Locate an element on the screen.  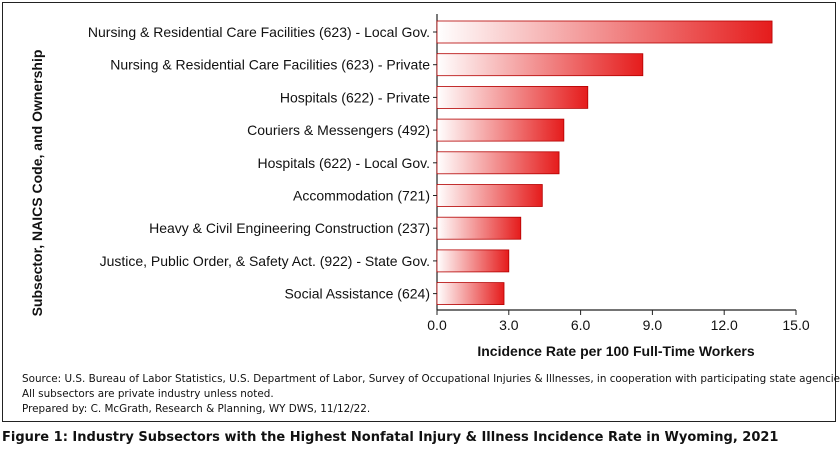
category-label: Hospitals (622) - Local Gov. is located at coordinates (344, 163).